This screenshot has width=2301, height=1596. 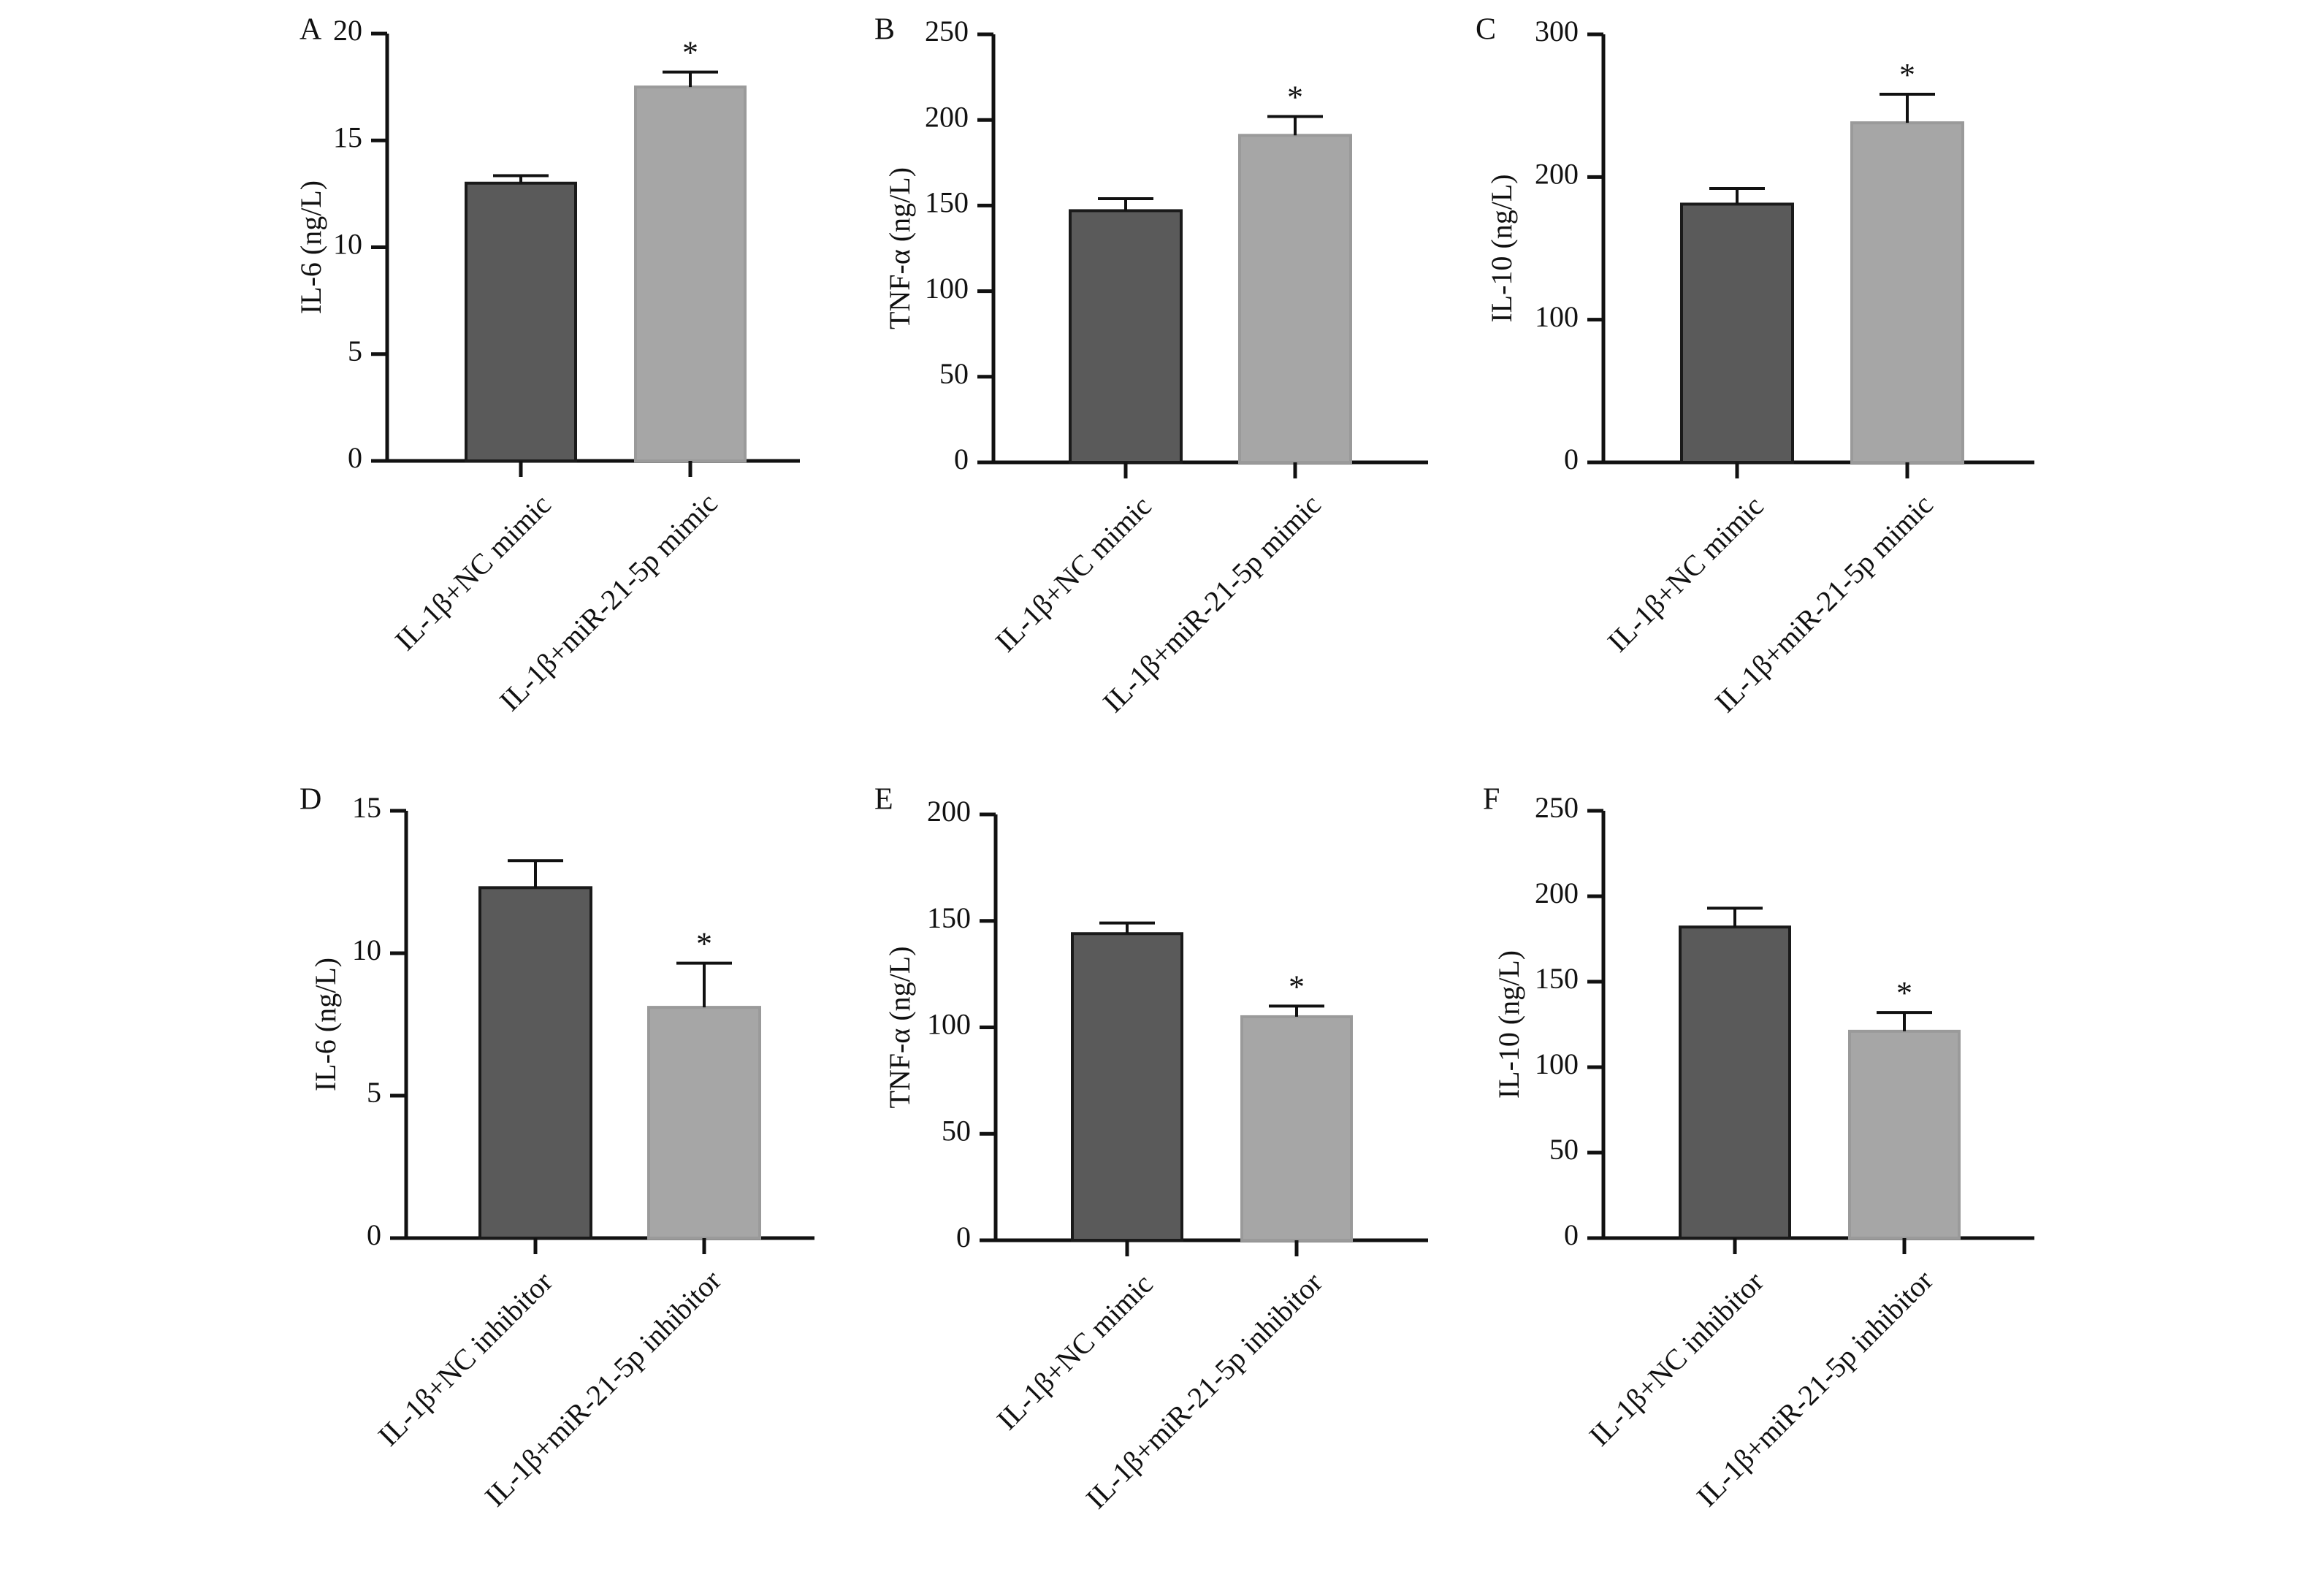 What do you see at coordinates (1492, 800) in the screenshot?
I see `panel-label: F` at bounding box center [1492, 800].